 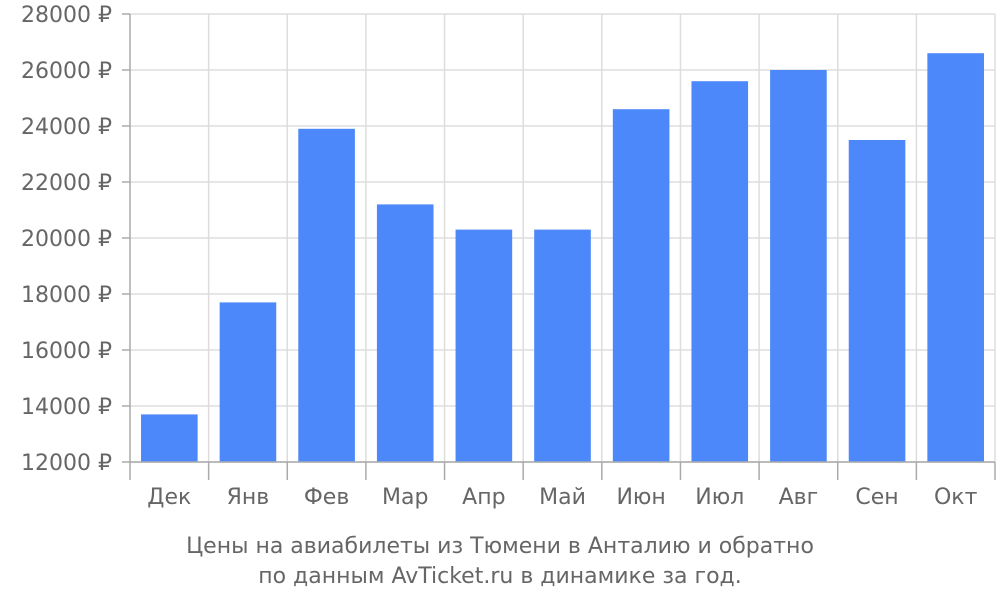 I want to click on x-category-label: Окт, so click(x=956, y=497).